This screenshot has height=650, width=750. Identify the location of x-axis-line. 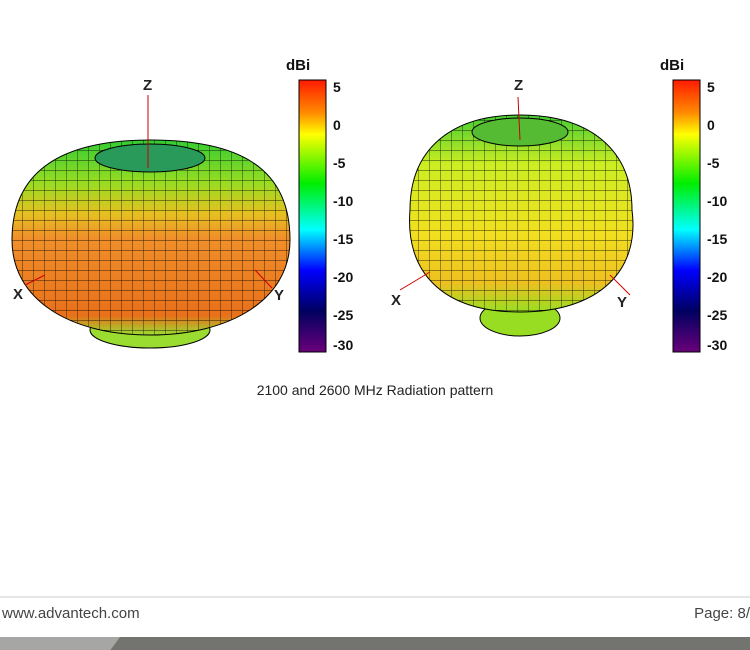
(35, 280).